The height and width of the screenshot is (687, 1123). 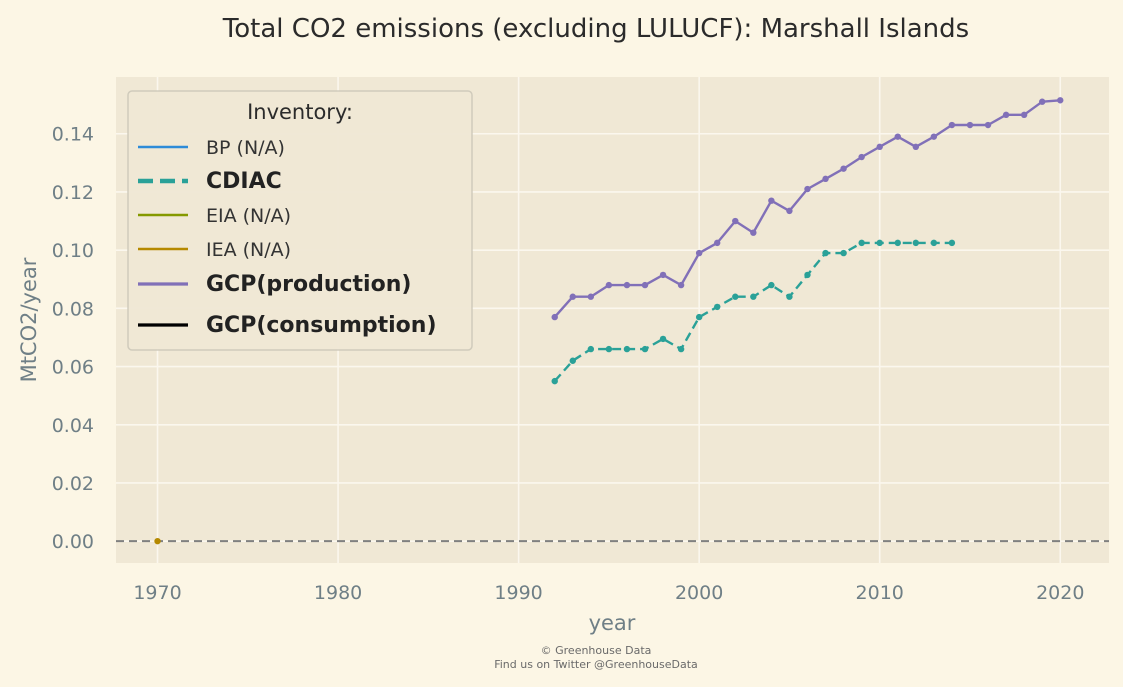 I want to click on legend-label: IEA (N/A), so click(x=248, y=250).